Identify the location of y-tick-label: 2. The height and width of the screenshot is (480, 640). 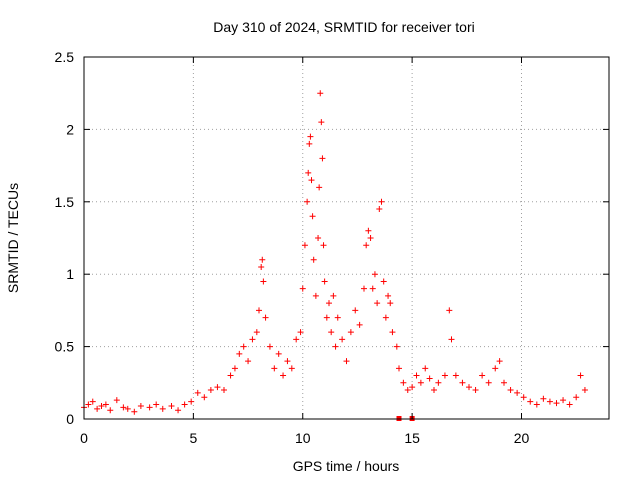
(70, 129).